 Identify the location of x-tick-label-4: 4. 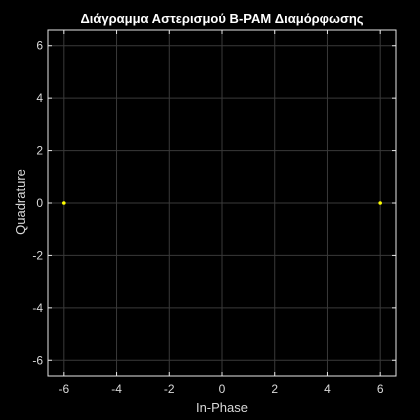
(327, 389).